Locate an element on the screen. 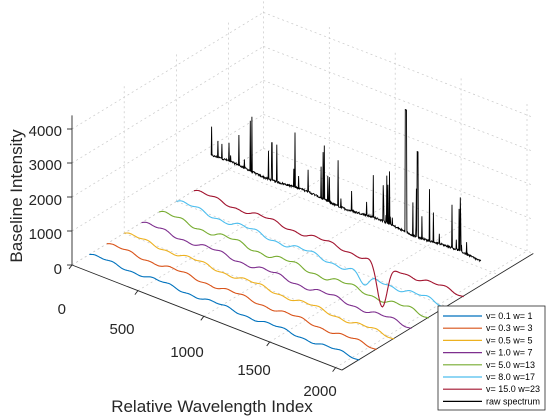 The height and width of the screenshot is (418, 550). depth-tick-label: 0 is located at coordinates (62, 309).